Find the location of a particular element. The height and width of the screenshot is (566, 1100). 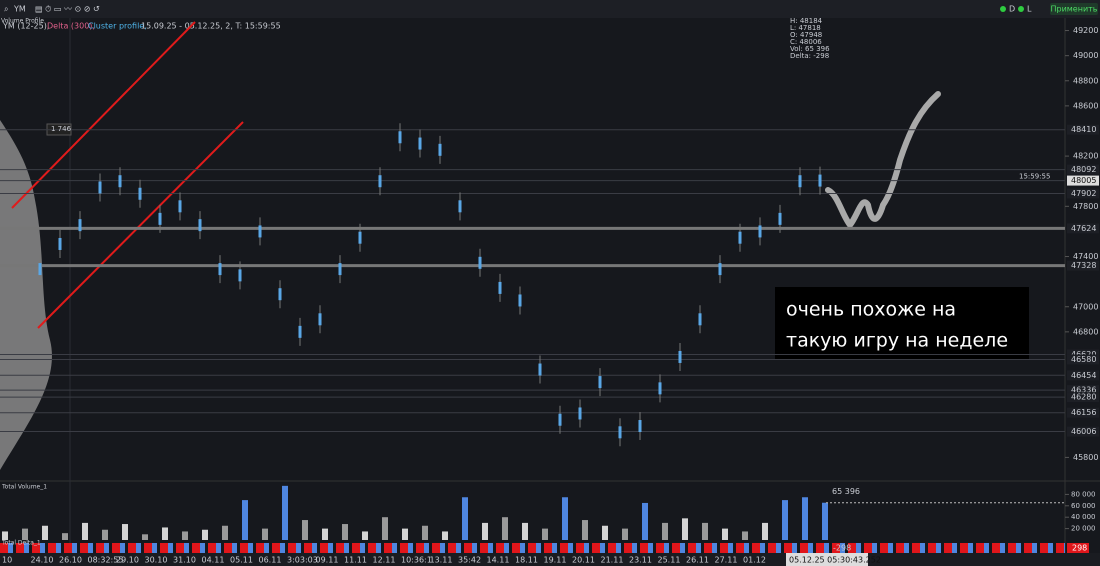

level-label: 46006 is located at coordinates (1083, 431).